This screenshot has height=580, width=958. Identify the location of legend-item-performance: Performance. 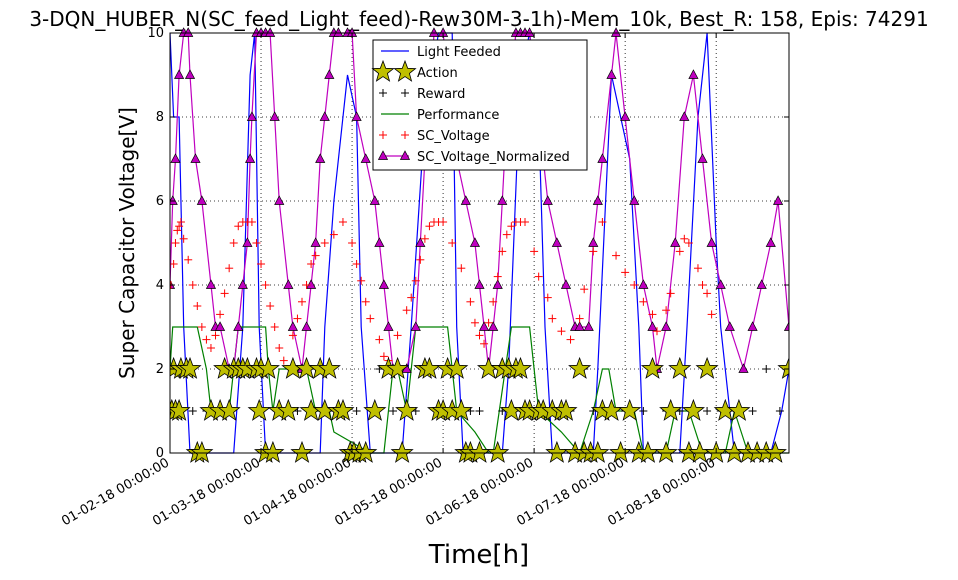
(440, 115).